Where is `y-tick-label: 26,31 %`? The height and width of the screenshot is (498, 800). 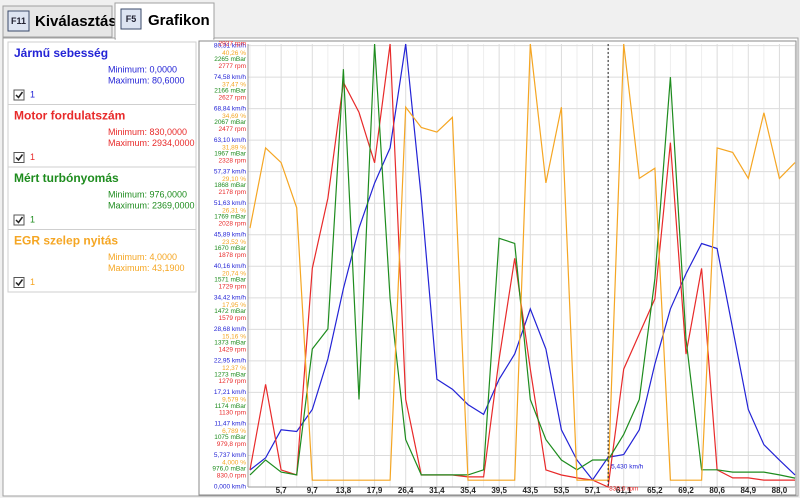
y-tick-label: 26,31 % is located at coordinates (234, 211).